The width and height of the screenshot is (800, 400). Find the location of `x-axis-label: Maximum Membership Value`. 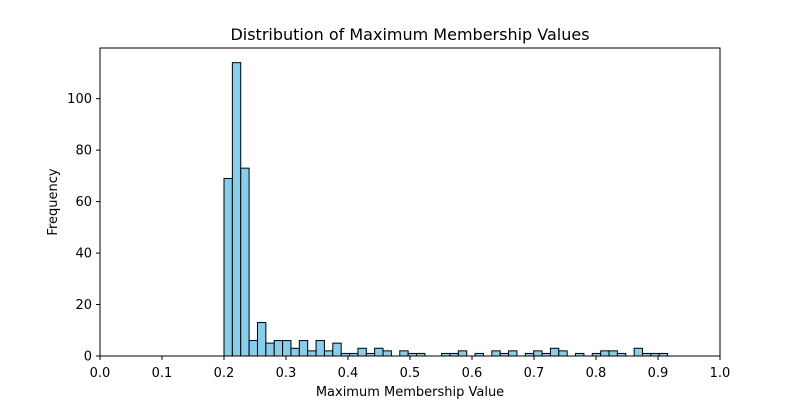

x-axis-label: Maximum Membership Value is located at coordinates (410, 392).